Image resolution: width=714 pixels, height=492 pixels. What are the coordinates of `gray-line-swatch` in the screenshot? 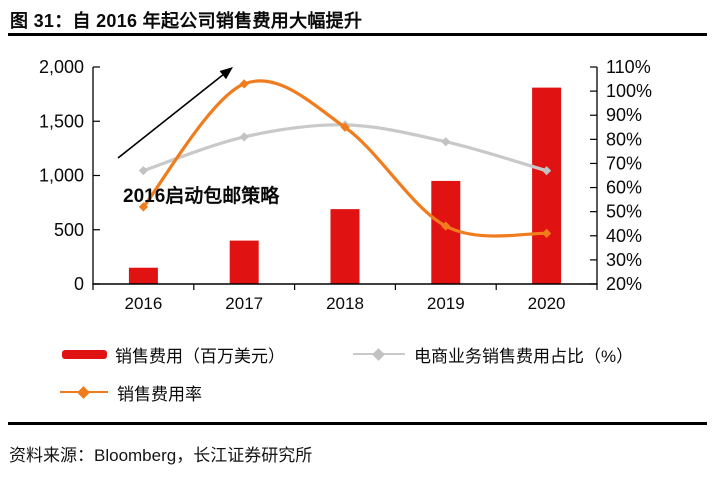 It's located at (379, 354).